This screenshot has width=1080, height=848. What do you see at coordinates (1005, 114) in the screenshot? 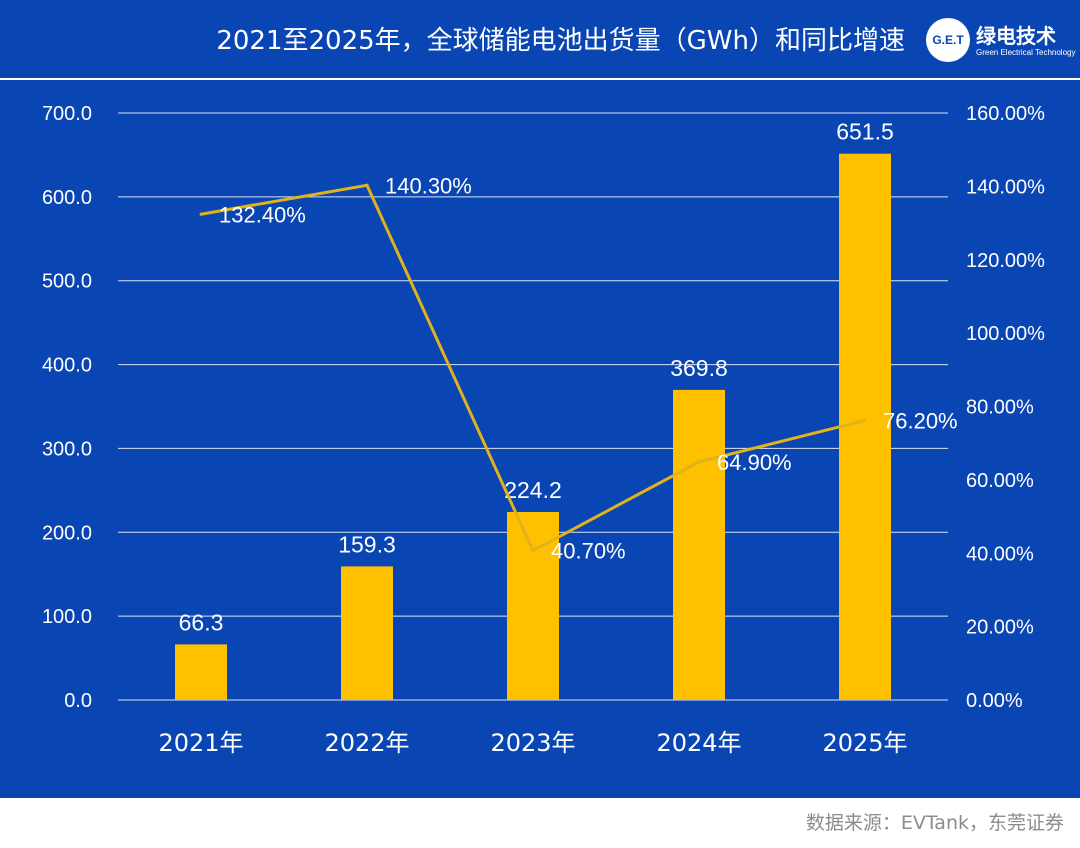
I see `y-right-tick-label: 160.00%` at bounding box center [1005, 114].